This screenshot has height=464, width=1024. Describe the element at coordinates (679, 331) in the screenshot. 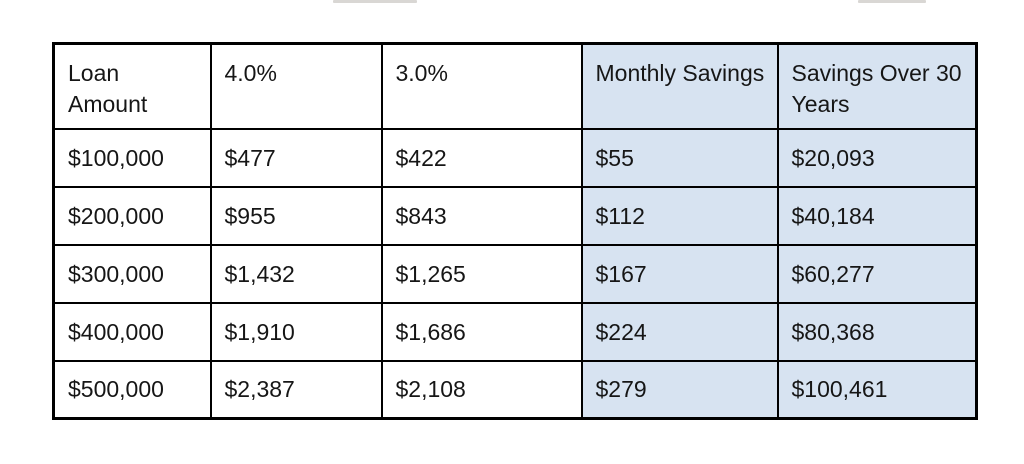

I see `cell-monthly-savings: $224` at that location.